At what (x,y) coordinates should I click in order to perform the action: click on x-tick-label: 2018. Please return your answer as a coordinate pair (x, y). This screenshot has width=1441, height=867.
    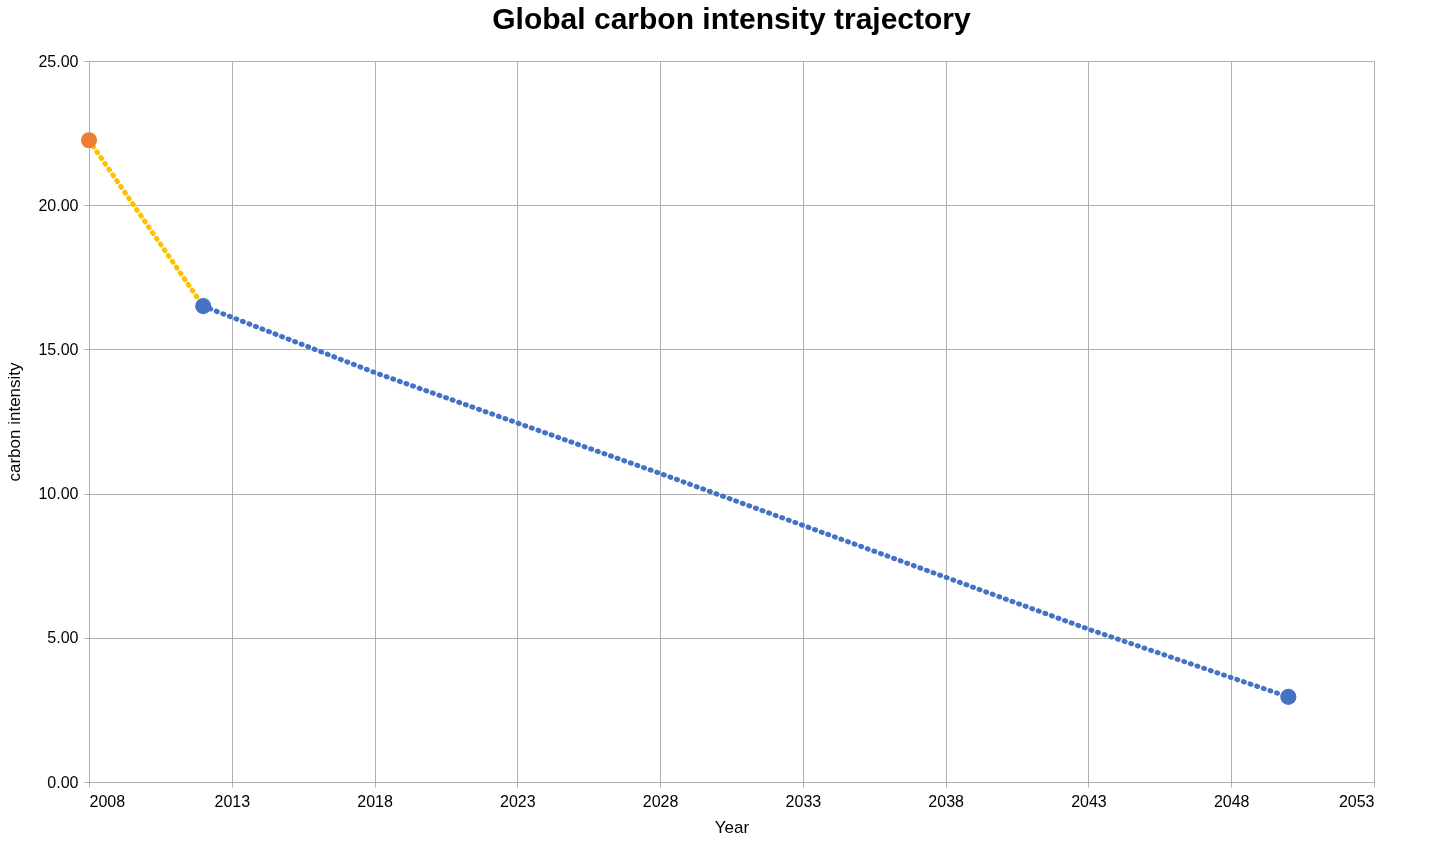
    Looking at the image, I should click on (375, 801).